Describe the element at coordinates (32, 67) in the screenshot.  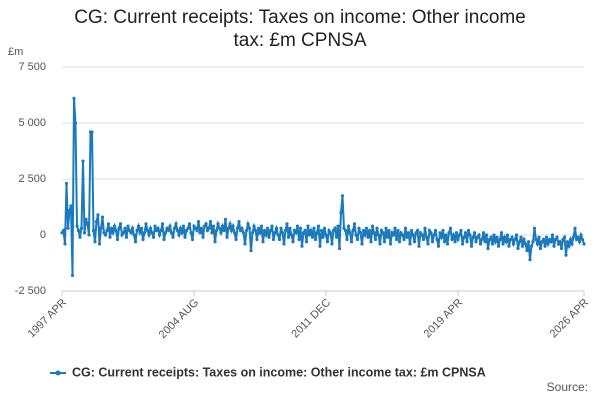
I see `y-tick-label: 7 500` at that location.